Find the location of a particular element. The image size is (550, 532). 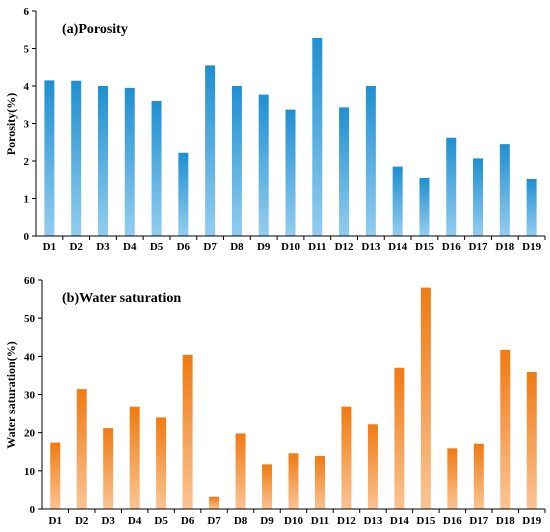

water-saturation-bar-d11 is located at coordinates (319, 482).